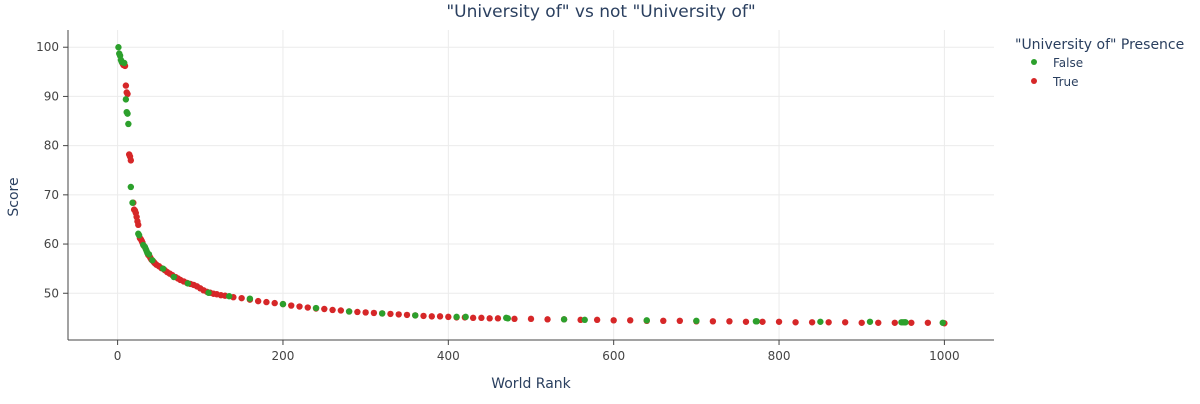 The height and width of the screenshot is (404, 1200). Describe the element at coordinates (1099, 63) in the screenshot. I see `legend: "University of" Presence False True` at that location.